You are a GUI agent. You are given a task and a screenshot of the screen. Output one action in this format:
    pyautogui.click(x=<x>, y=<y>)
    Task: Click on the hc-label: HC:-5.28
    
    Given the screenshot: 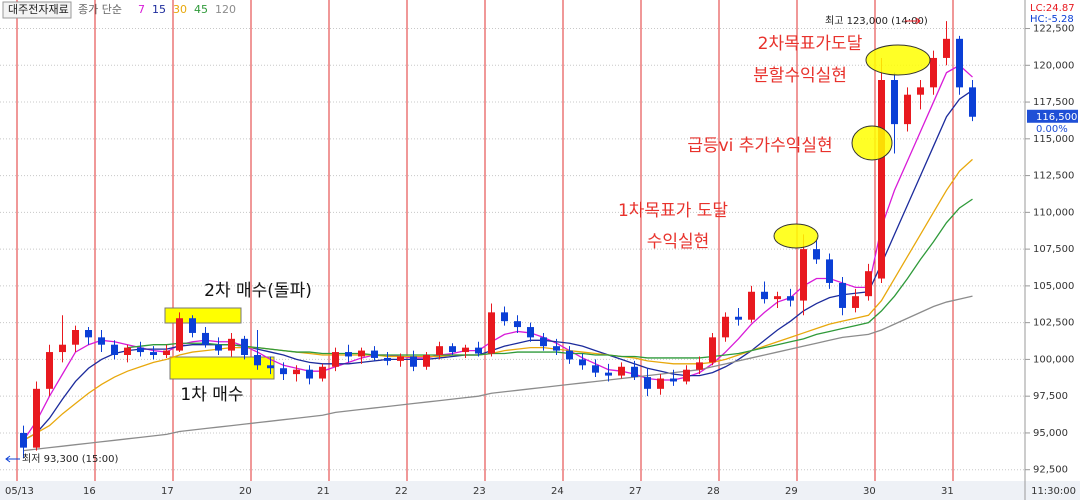 What is the action you would take?
    pyautogui.click(x=1052, y=19)
    